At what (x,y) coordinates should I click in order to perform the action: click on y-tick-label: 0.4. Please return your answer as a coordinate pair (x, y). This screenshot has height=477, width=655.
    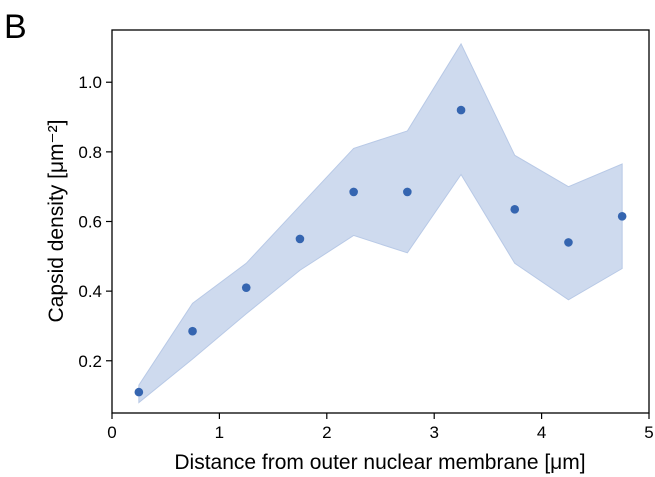
    Looking at the image, I should click on (90, 291).